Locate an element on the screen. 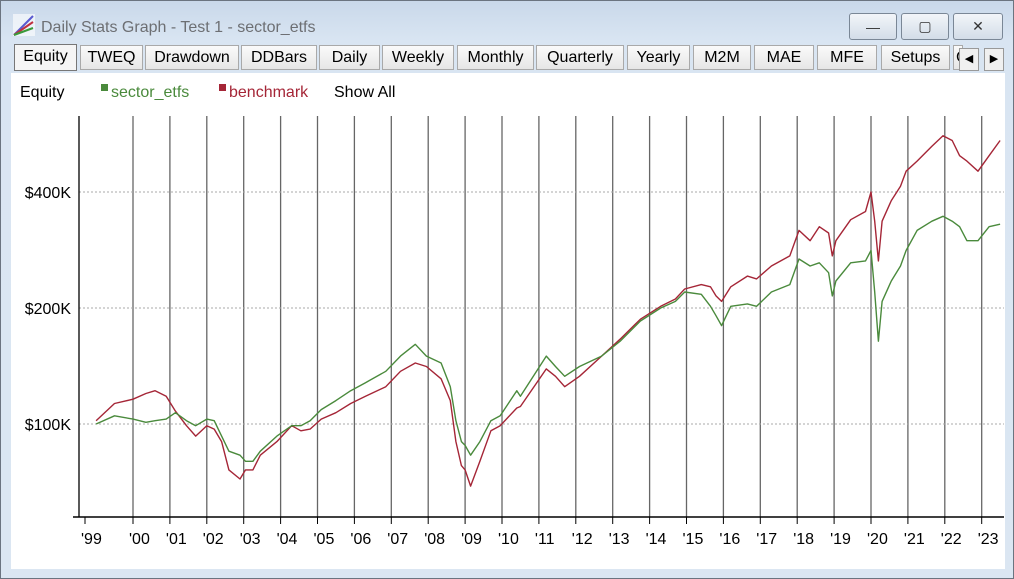 Image resolution: width=1014 pixels, height=579 pixels. x-tick-label: '17 is located at coordinates (766, 539).